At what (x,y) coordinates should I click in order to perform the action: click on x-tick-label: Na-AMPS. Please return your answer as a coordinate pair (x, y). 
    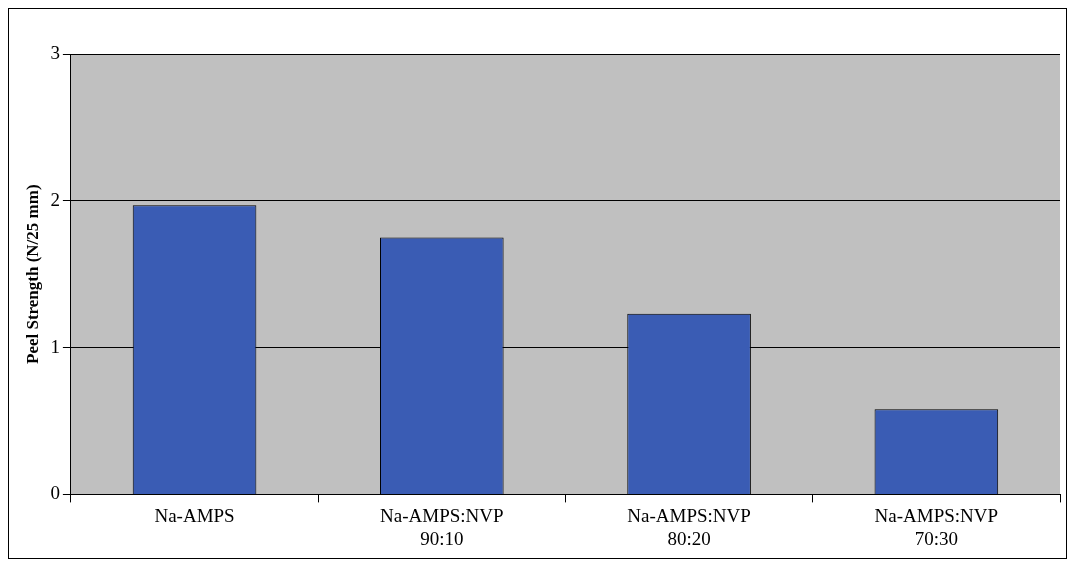
    Looking at the image, I should click on (194, 515).